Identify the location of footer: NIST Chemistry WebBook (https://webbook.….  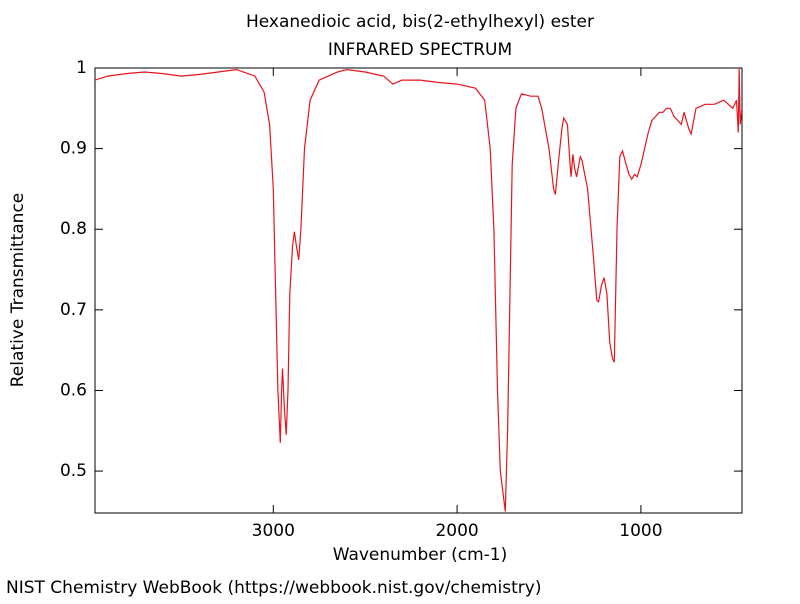
(273, 588).